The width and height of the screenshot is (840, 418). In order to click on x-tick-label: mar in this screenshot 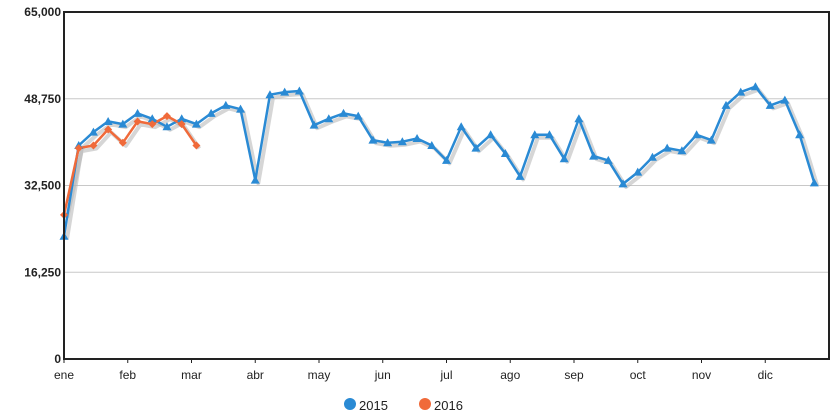, I will do `click(191, 375)`.